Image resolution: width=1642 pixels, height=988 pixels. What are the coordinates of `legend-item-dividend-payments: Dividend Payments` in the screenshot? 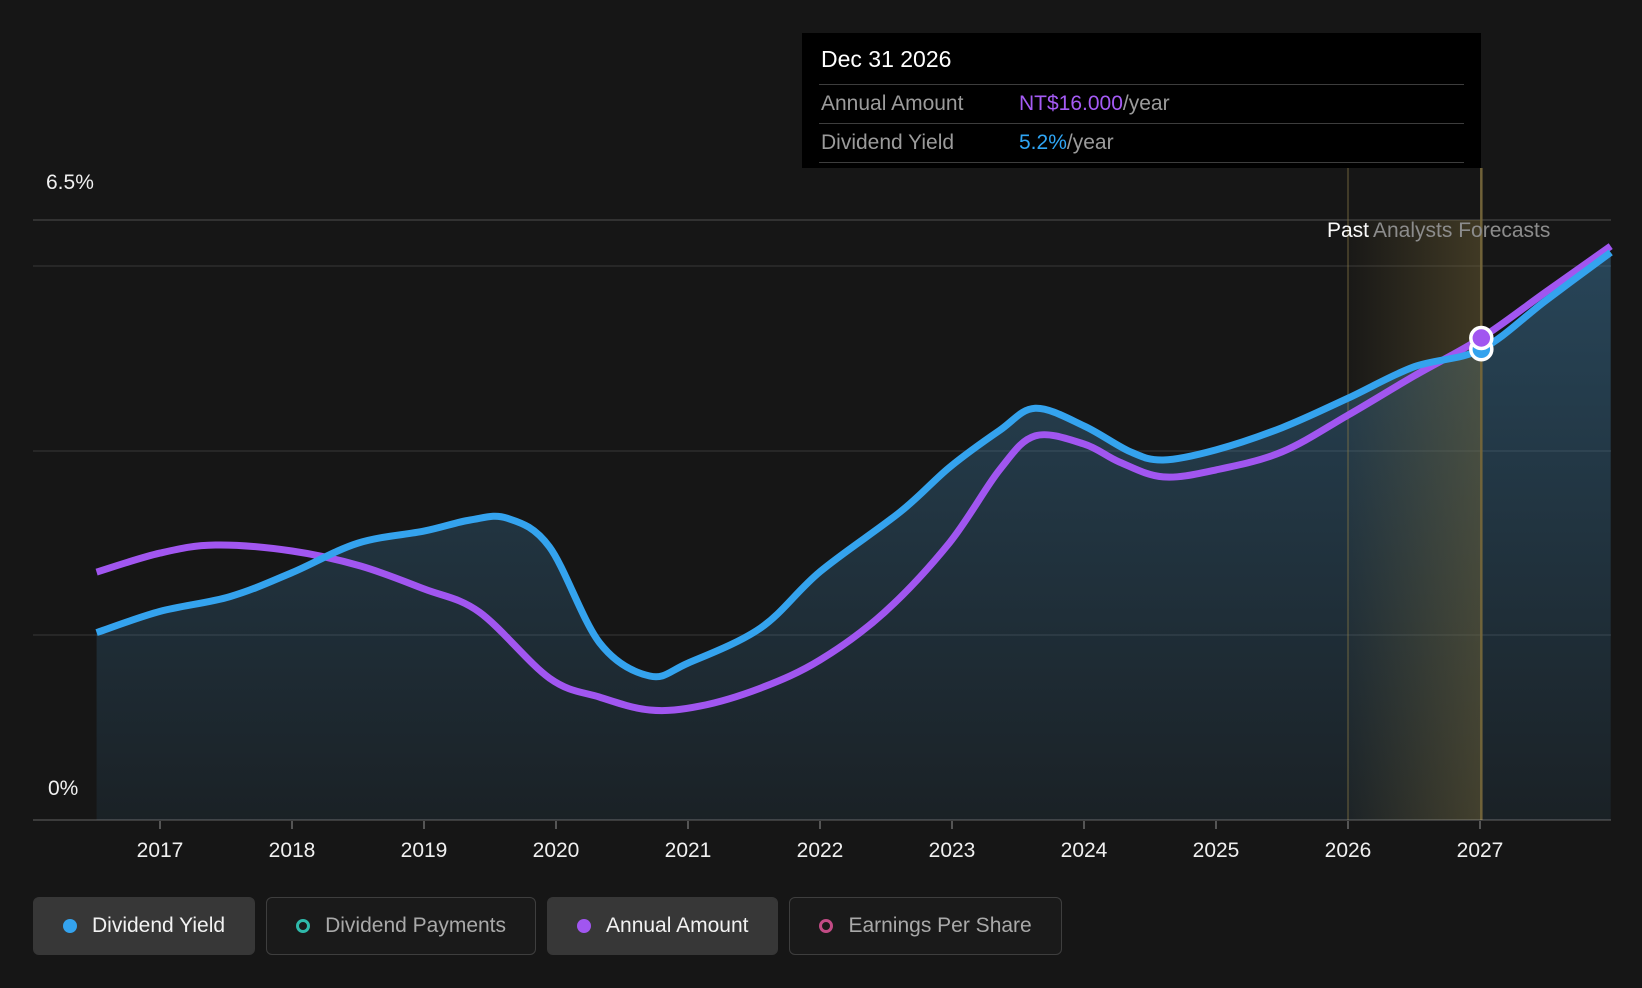 It's located at (401, 926).